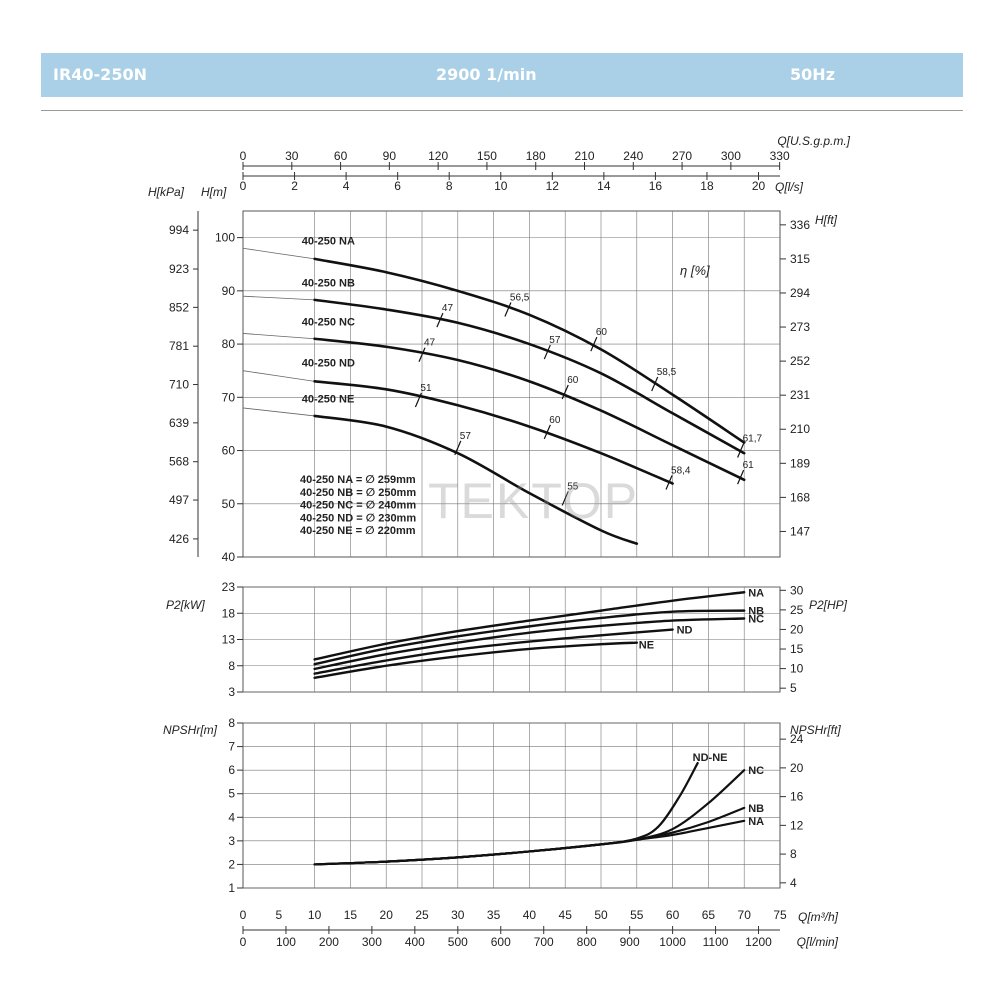  What do you see at coordinates (458, 942) in the screenshot?
I see `lmin-tick-label: 500` at bounding box center [458, 942].